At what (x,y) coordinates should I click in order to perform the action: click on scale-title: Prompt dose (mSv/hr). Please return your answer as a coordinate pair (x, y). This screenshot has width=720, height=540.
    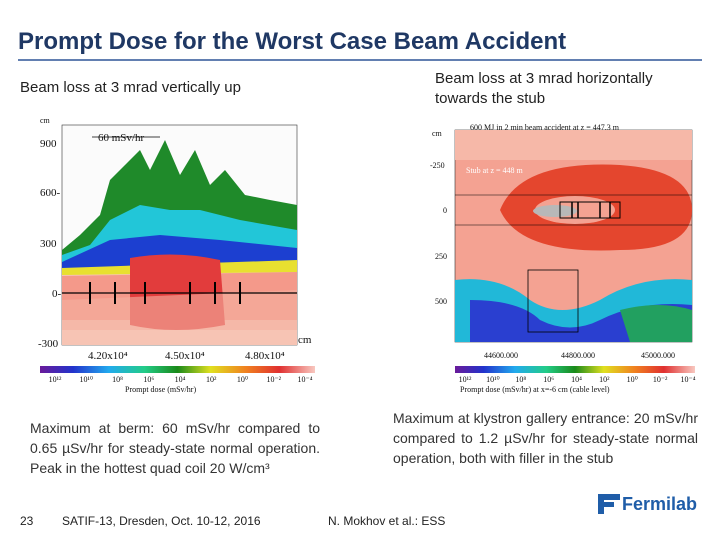
    Looking at the image, I should click on (160, 389).